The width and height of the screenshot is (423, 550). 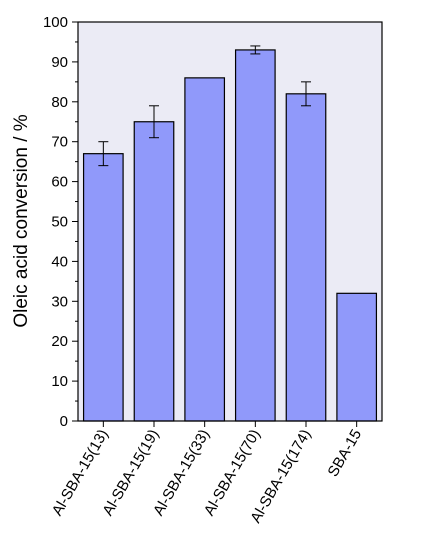 What do you see at coordinates (59, 62) in the screenshot?
I see `y-tick-label: 90` at bounding box center [59, 62].